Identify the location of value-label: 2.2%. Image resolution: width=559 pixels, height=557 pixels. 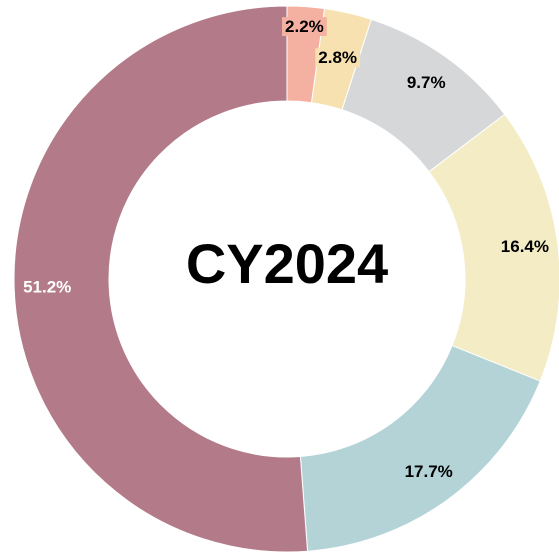
(304, 26).